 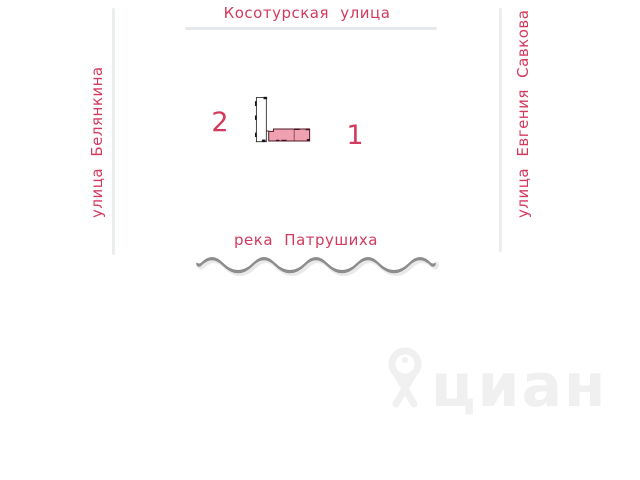 I want to click on street-line-top, so click(x=311, y=28).